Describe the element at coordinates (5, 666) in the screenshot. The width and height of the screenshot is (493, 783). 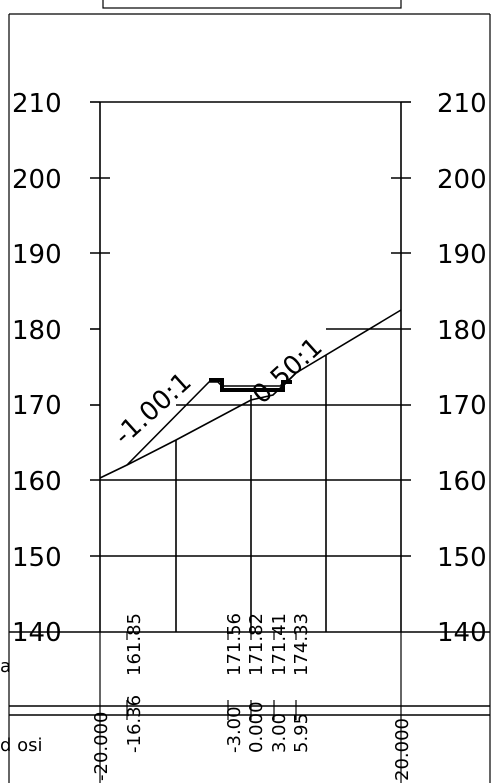
I see `row-label-elevation: a` at that location.